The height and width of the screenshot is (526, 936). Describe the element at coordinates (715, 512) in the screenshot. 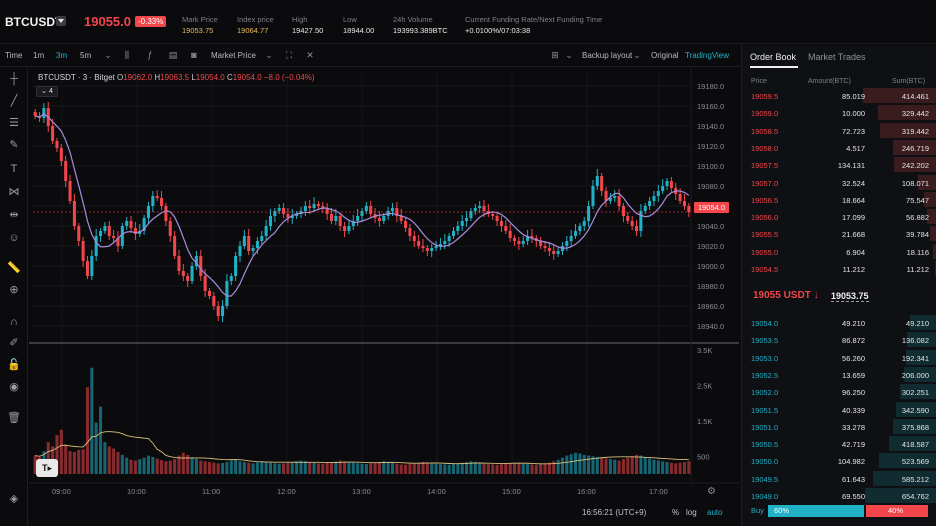

I see `auto-scale-toggle: auto` at that location.